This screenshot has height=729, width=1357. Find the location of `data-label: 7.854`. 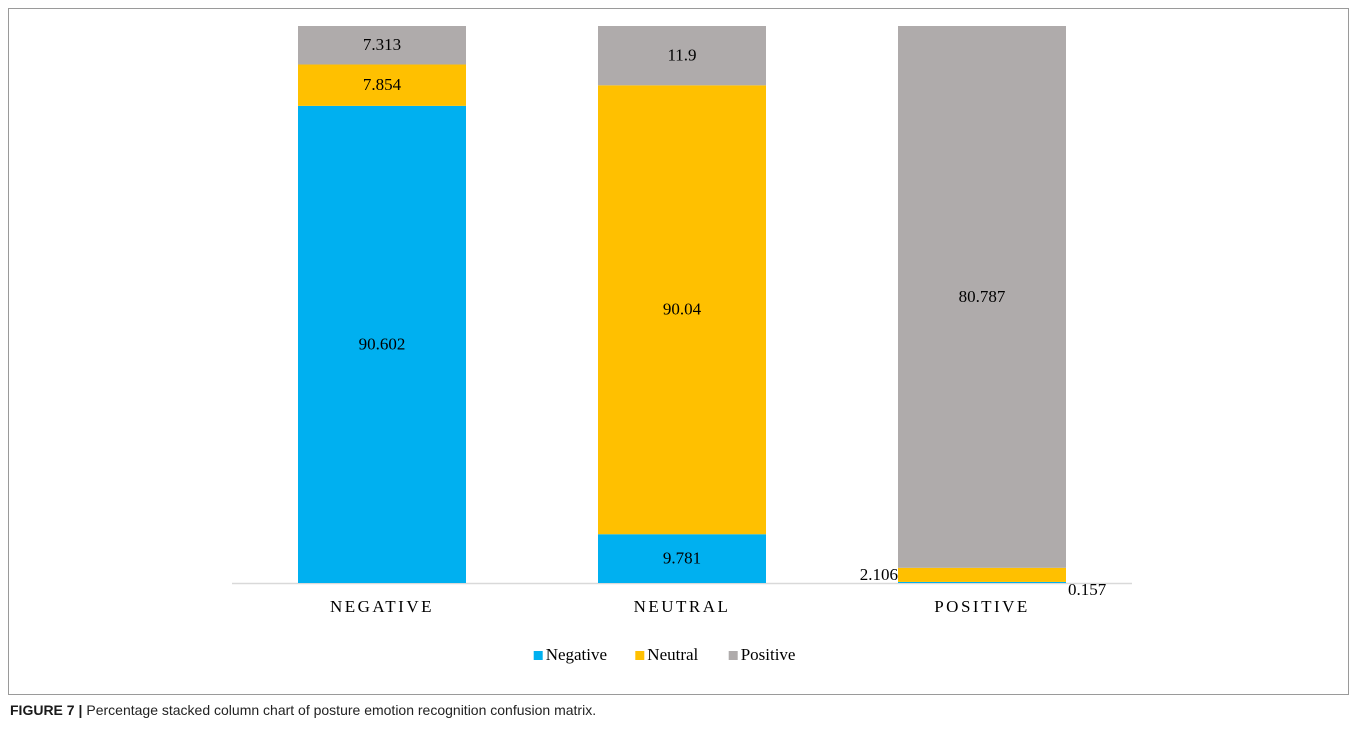

data-label: 7.854 is located at coordinates (382, 84).